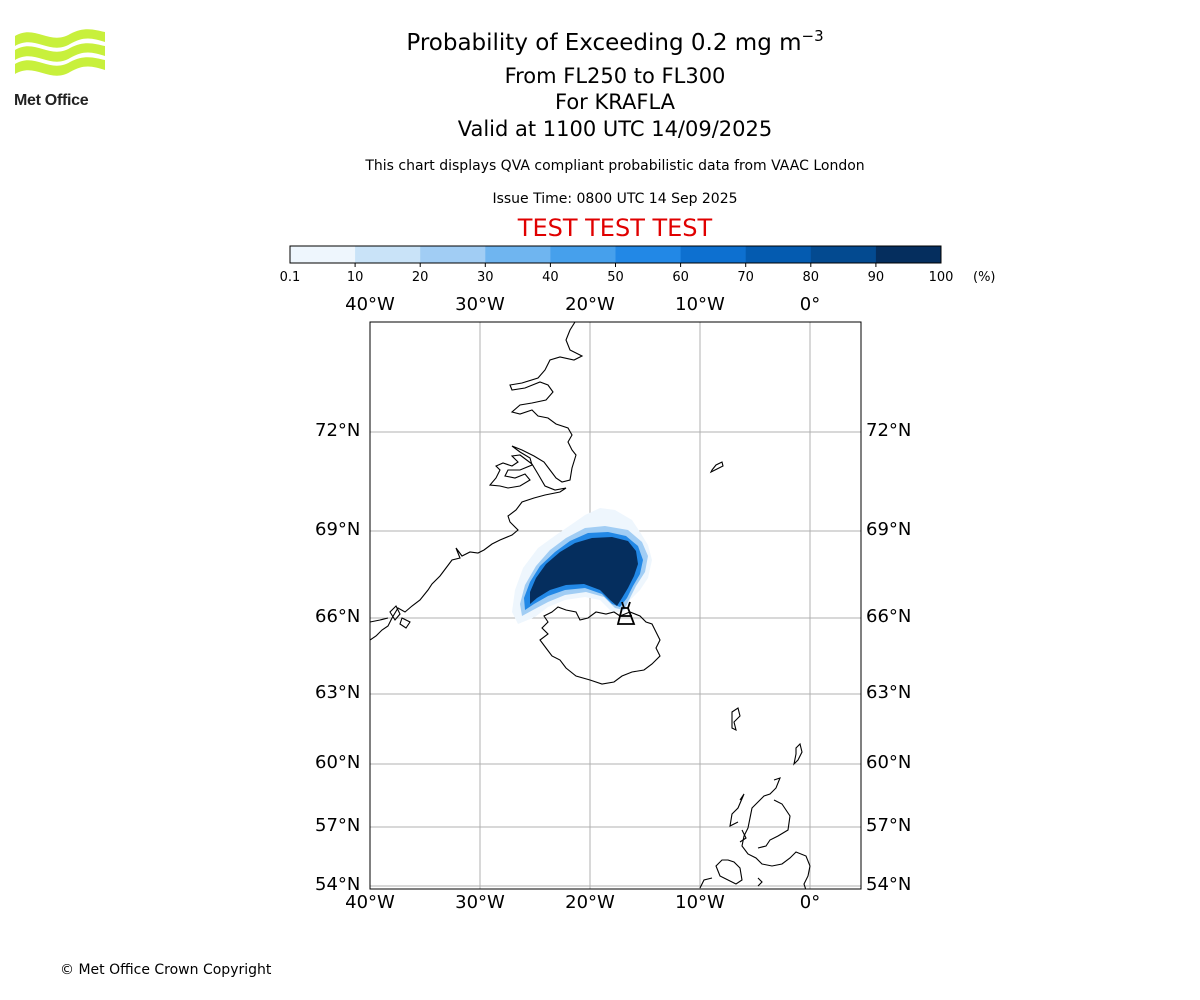  I want to click on volcano-name: For KRAFLA, so click(615, 102).